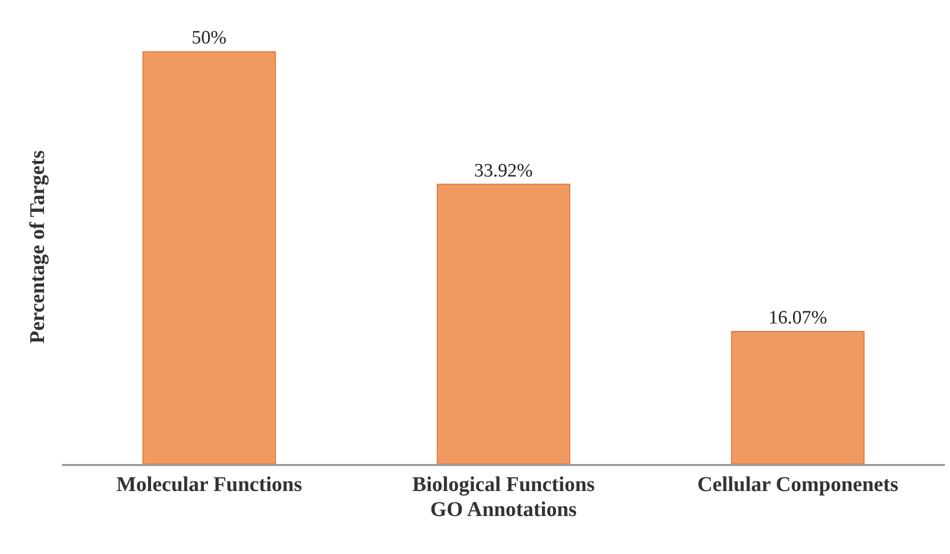  Describe the element at coordinates (503, 484) in the screenshot. I see `x-tick-label: Biological Functions` at that location.